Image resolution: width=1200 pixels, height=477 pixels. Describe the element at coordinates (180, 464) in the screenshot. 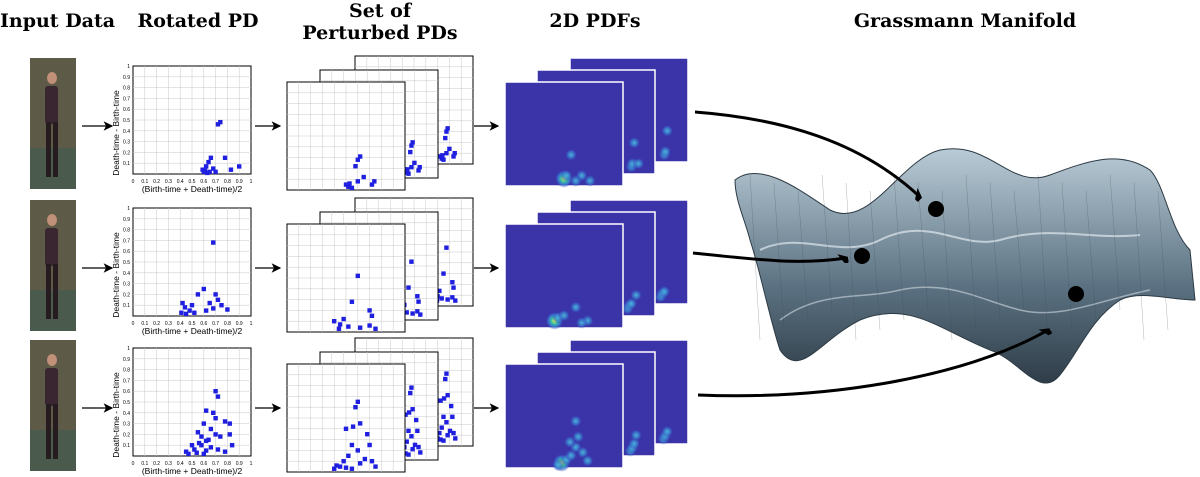

I see `rotated-pd-3-xtick: 0.4` at that location.